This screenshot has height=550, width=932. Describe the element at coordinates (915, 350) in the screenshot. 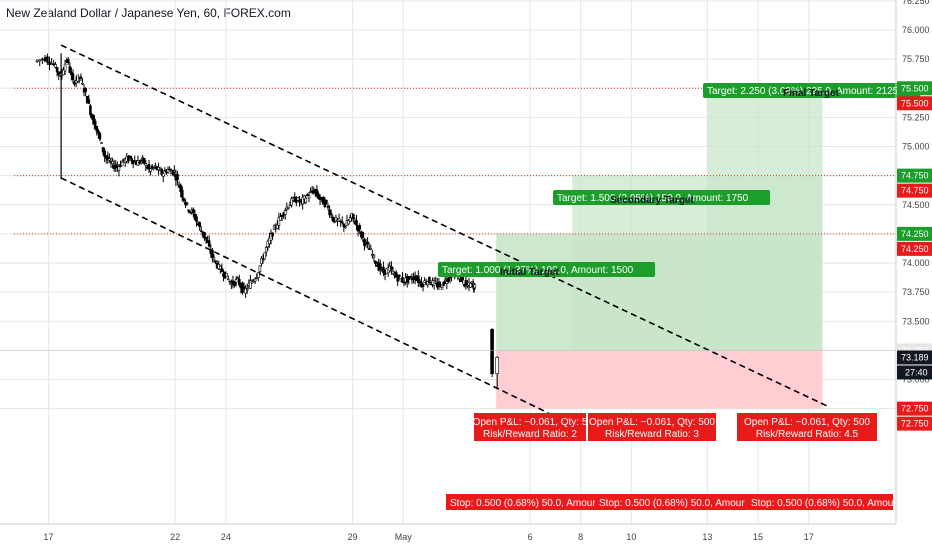

I see `price-tag-text-8: 73.250` at that location.